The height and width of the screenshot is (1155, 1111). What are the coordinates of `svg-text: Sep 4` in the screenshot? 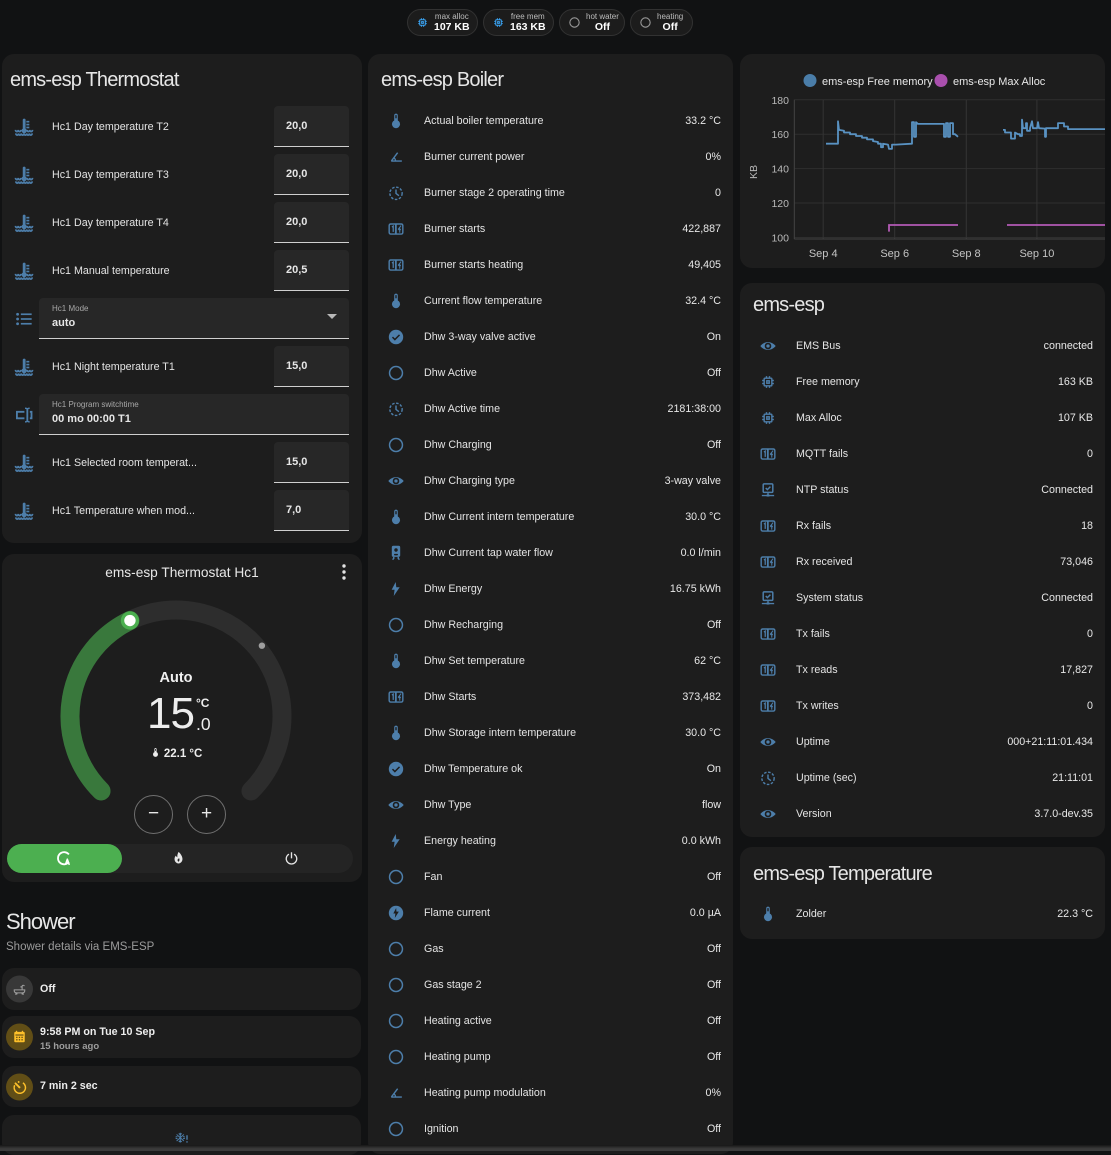 It's located at (823, 254).